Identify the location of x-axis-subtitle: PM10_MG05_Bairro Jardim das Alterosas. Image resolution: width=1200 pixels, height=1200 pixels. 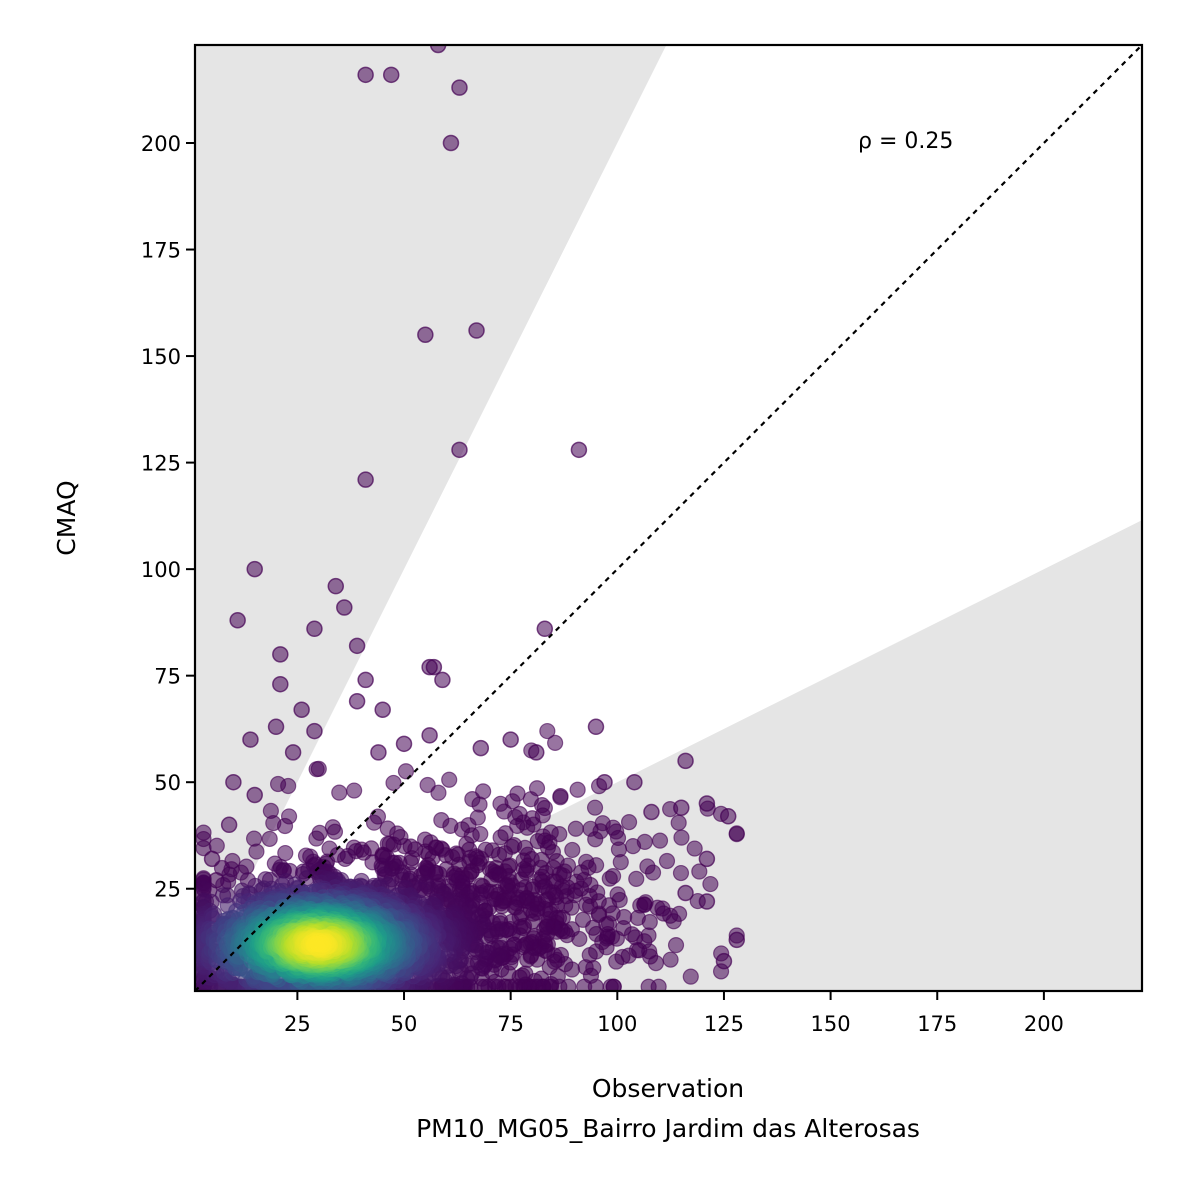
(668, 1128).